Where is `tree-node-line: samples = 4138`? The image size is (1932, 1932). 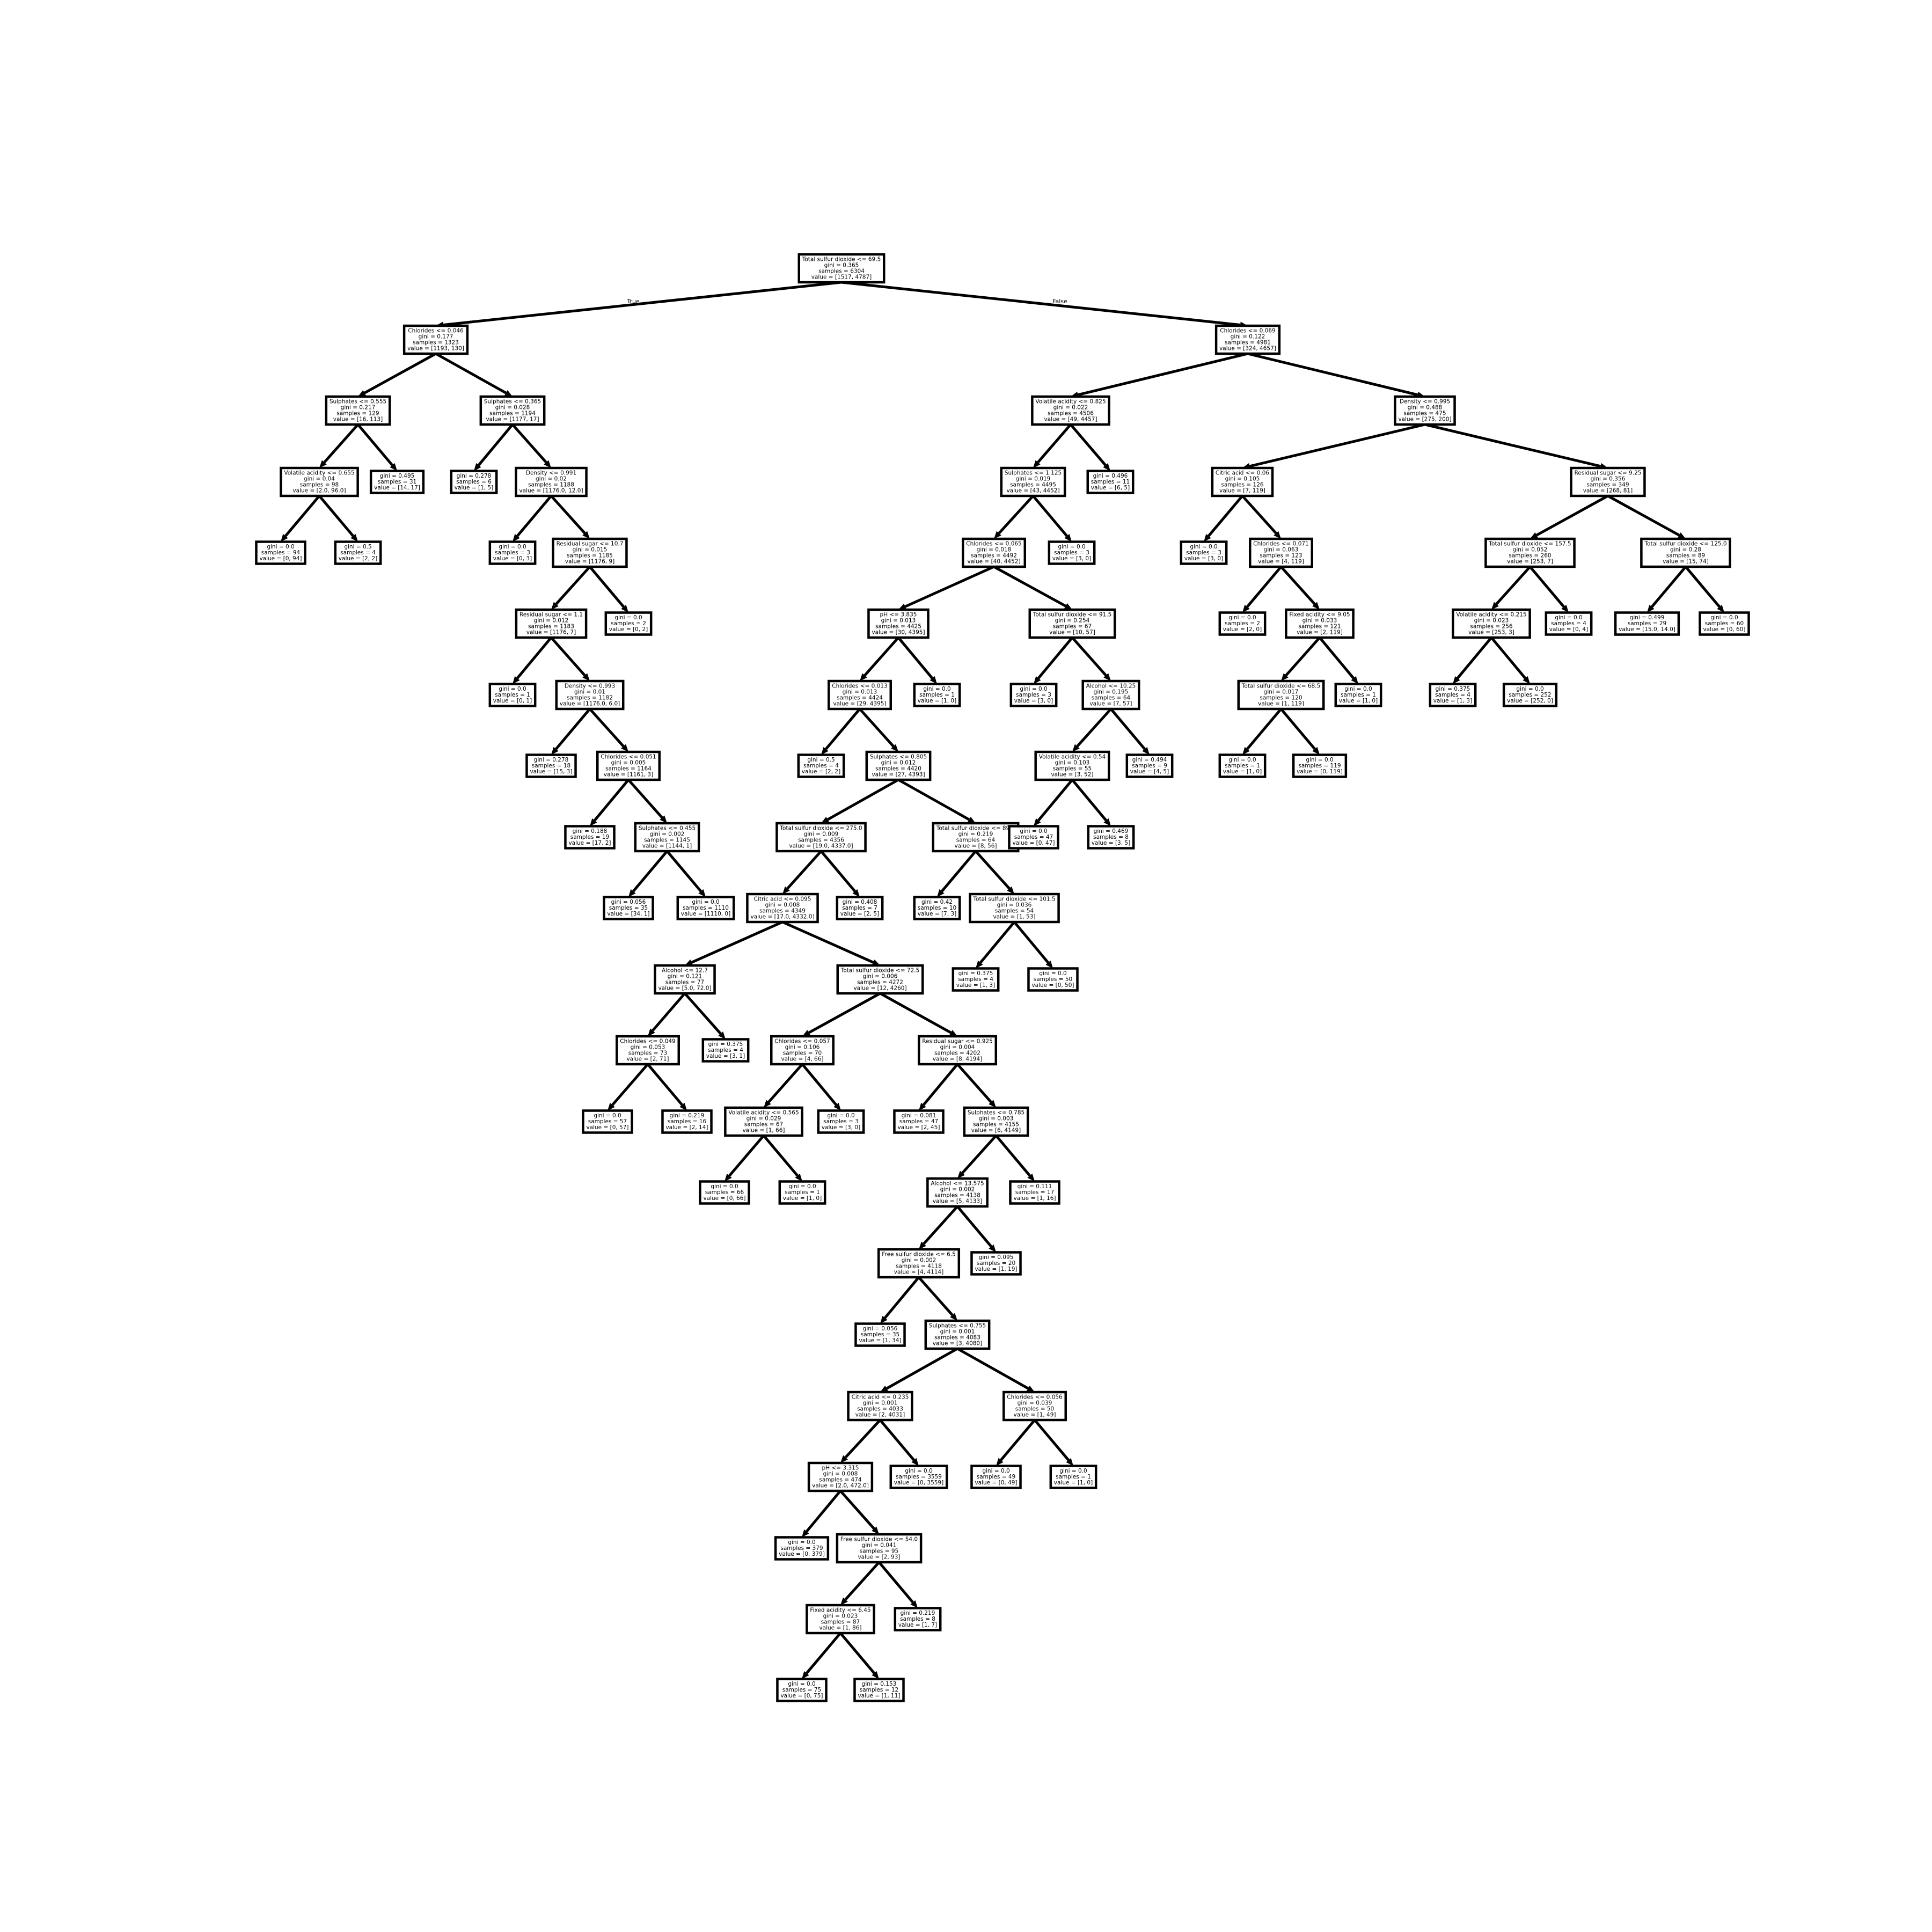
tree-node-line: samples = 4138 is located at coordinates (957, 1195).